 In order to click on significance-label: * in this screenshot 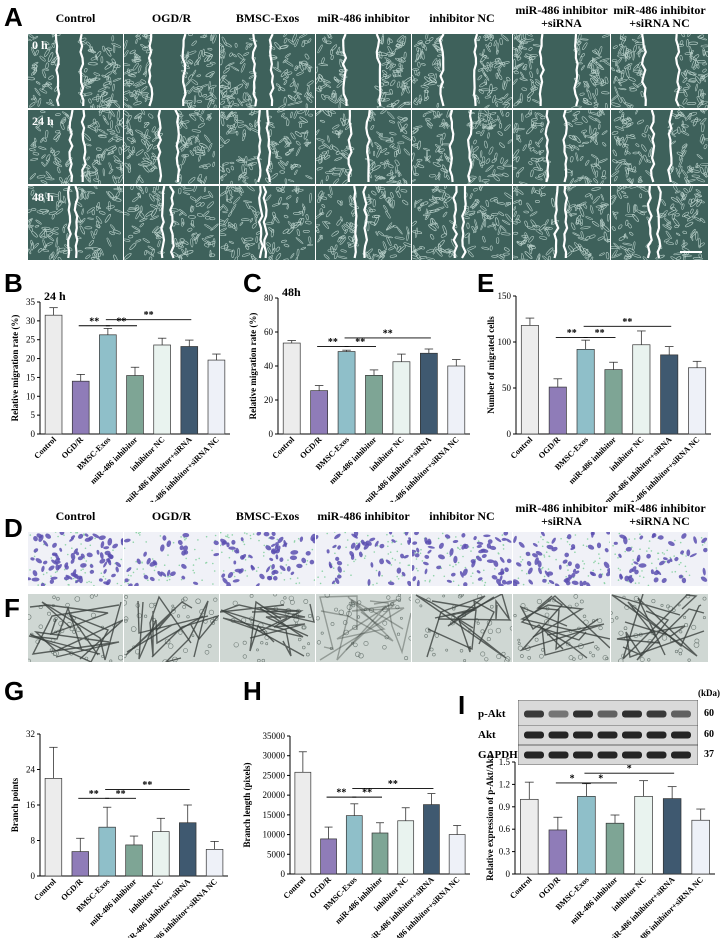, I will do `click(600, 778)`.